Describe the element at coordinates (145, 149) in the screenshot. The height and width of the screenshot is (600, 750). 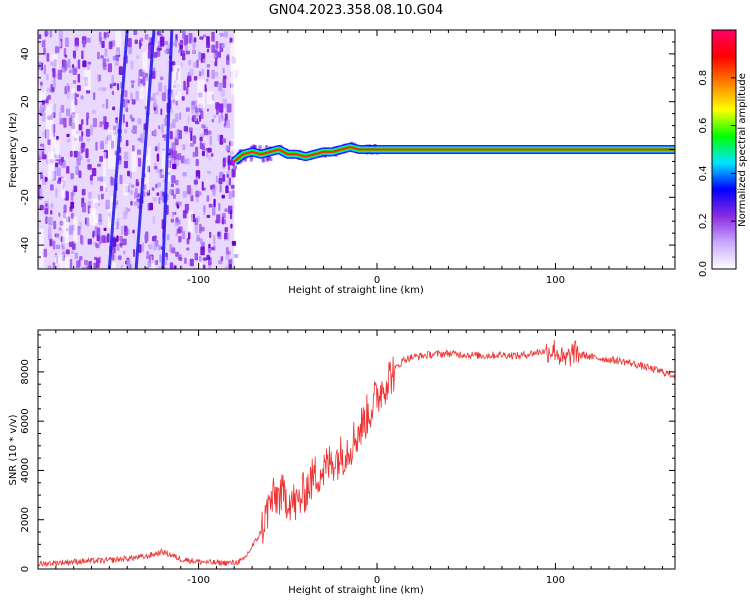
I see `noise-band-line` at that location.